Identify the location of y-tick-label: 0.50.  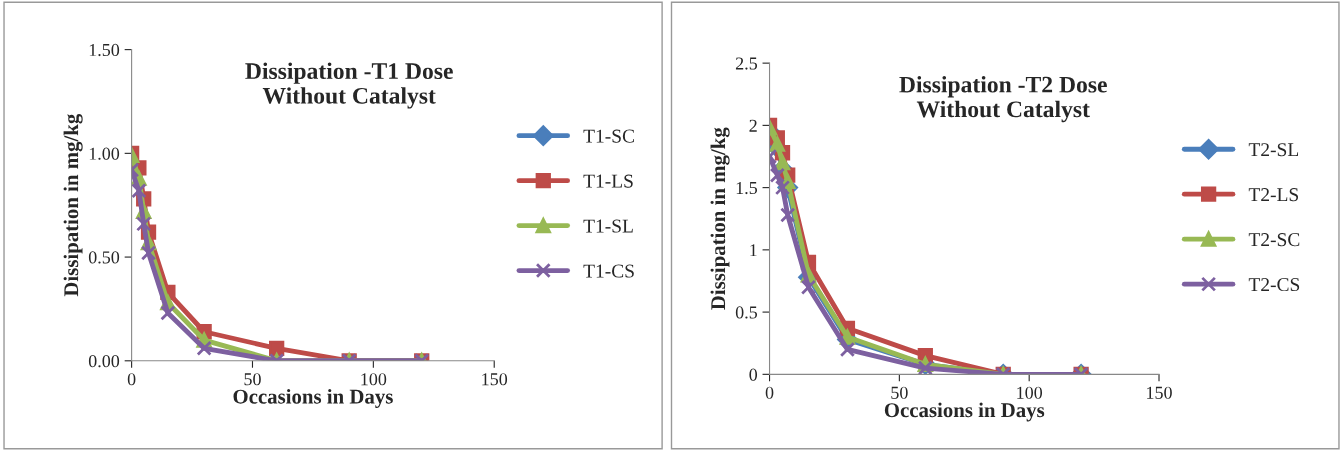
(104, 257).